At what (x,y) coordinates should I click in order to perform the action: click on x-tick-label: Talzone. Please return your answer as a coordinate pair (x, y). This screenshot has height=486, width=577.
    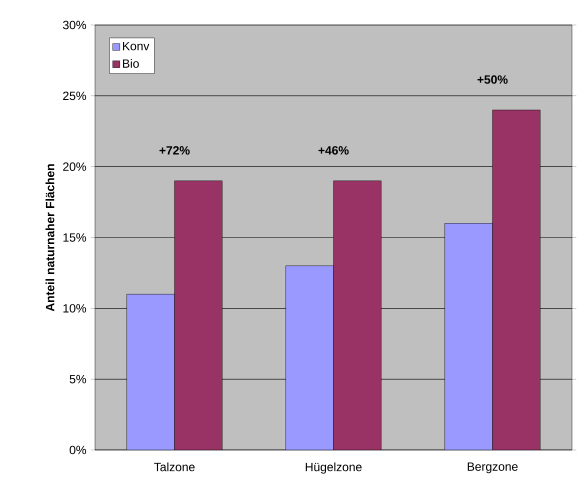
    Looking at the image, I should click on (174, 467).